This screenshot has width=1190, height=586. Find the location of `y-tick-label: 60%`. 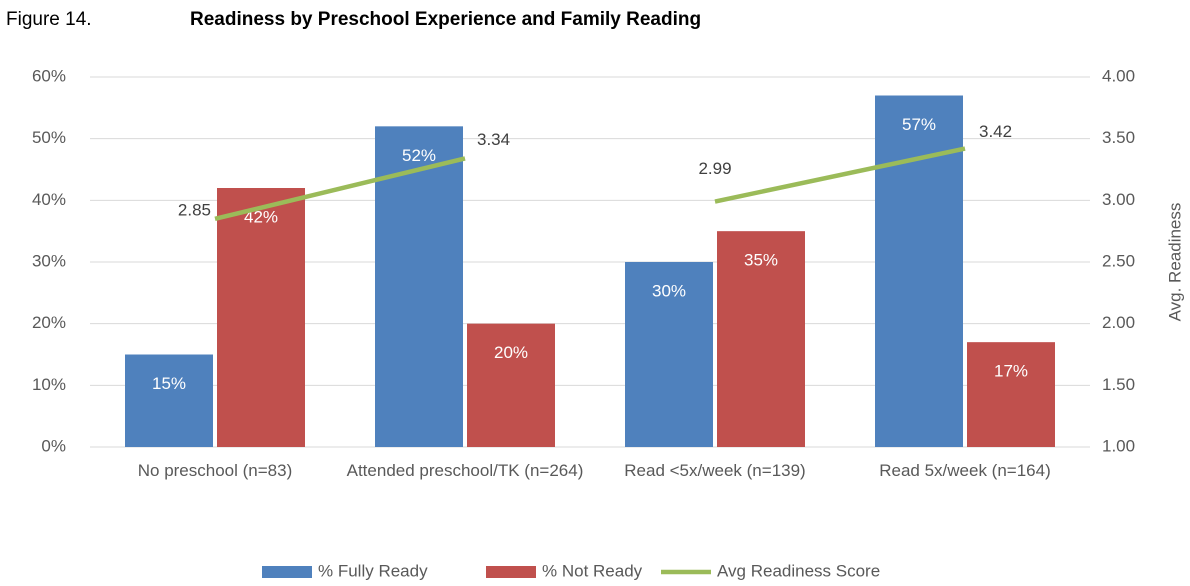

y-tick-label: 60% is located at coordinates (49, 75).